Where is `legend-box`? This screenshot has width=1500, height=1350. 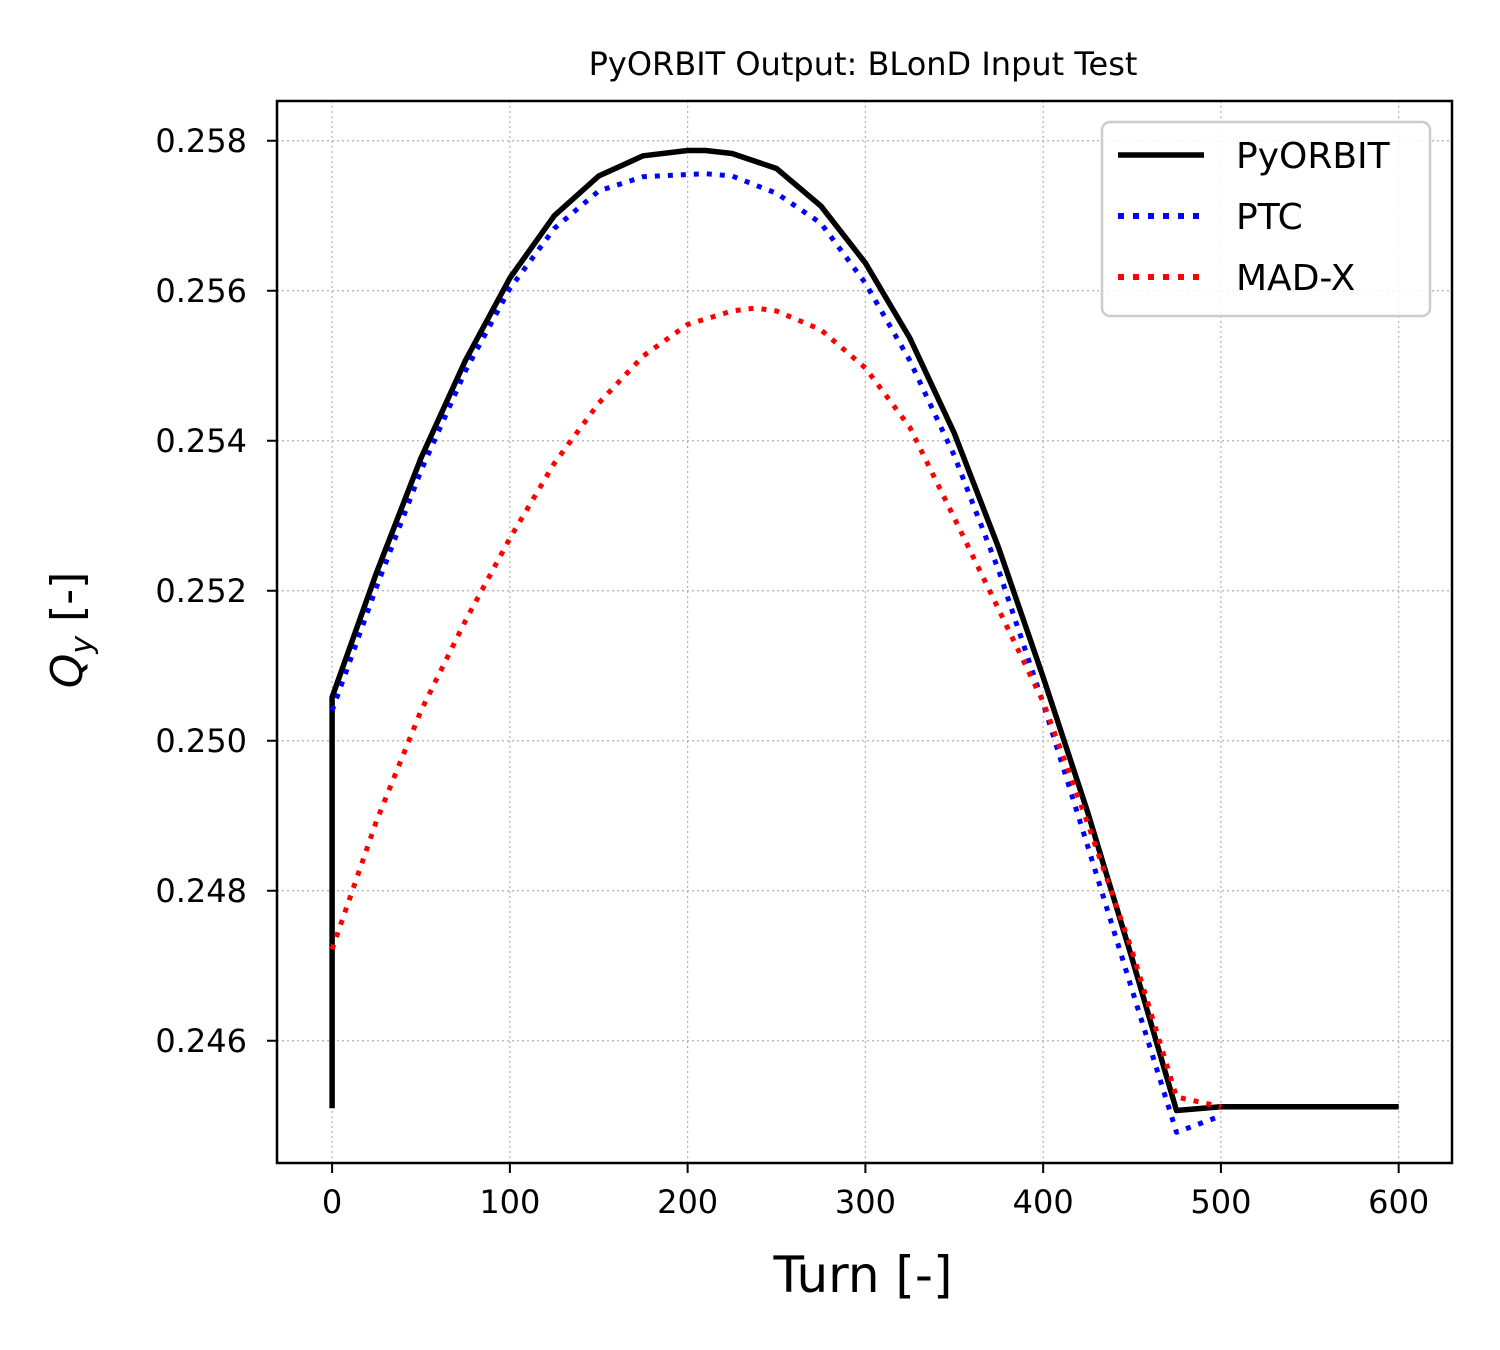
legend-box is located at coordinates (1266, 219).